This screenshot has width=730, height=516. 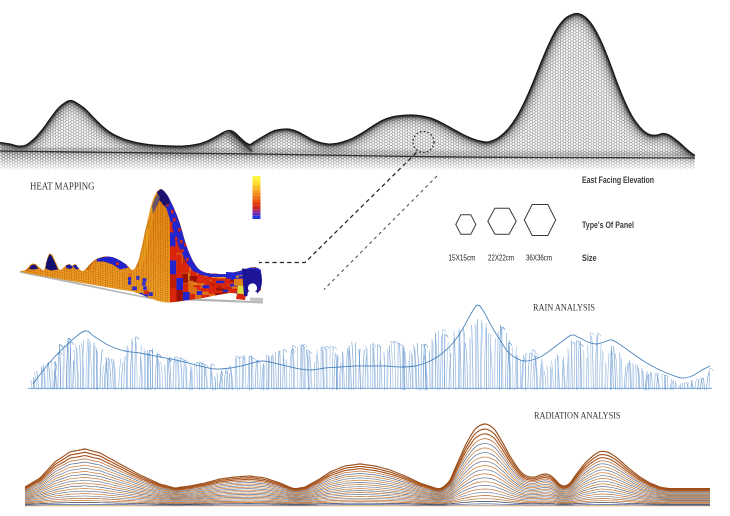 What do you see at coordinates (589, 258) in the screenshot?
I see `svg-text: Size` at bounding box center [589, 258].